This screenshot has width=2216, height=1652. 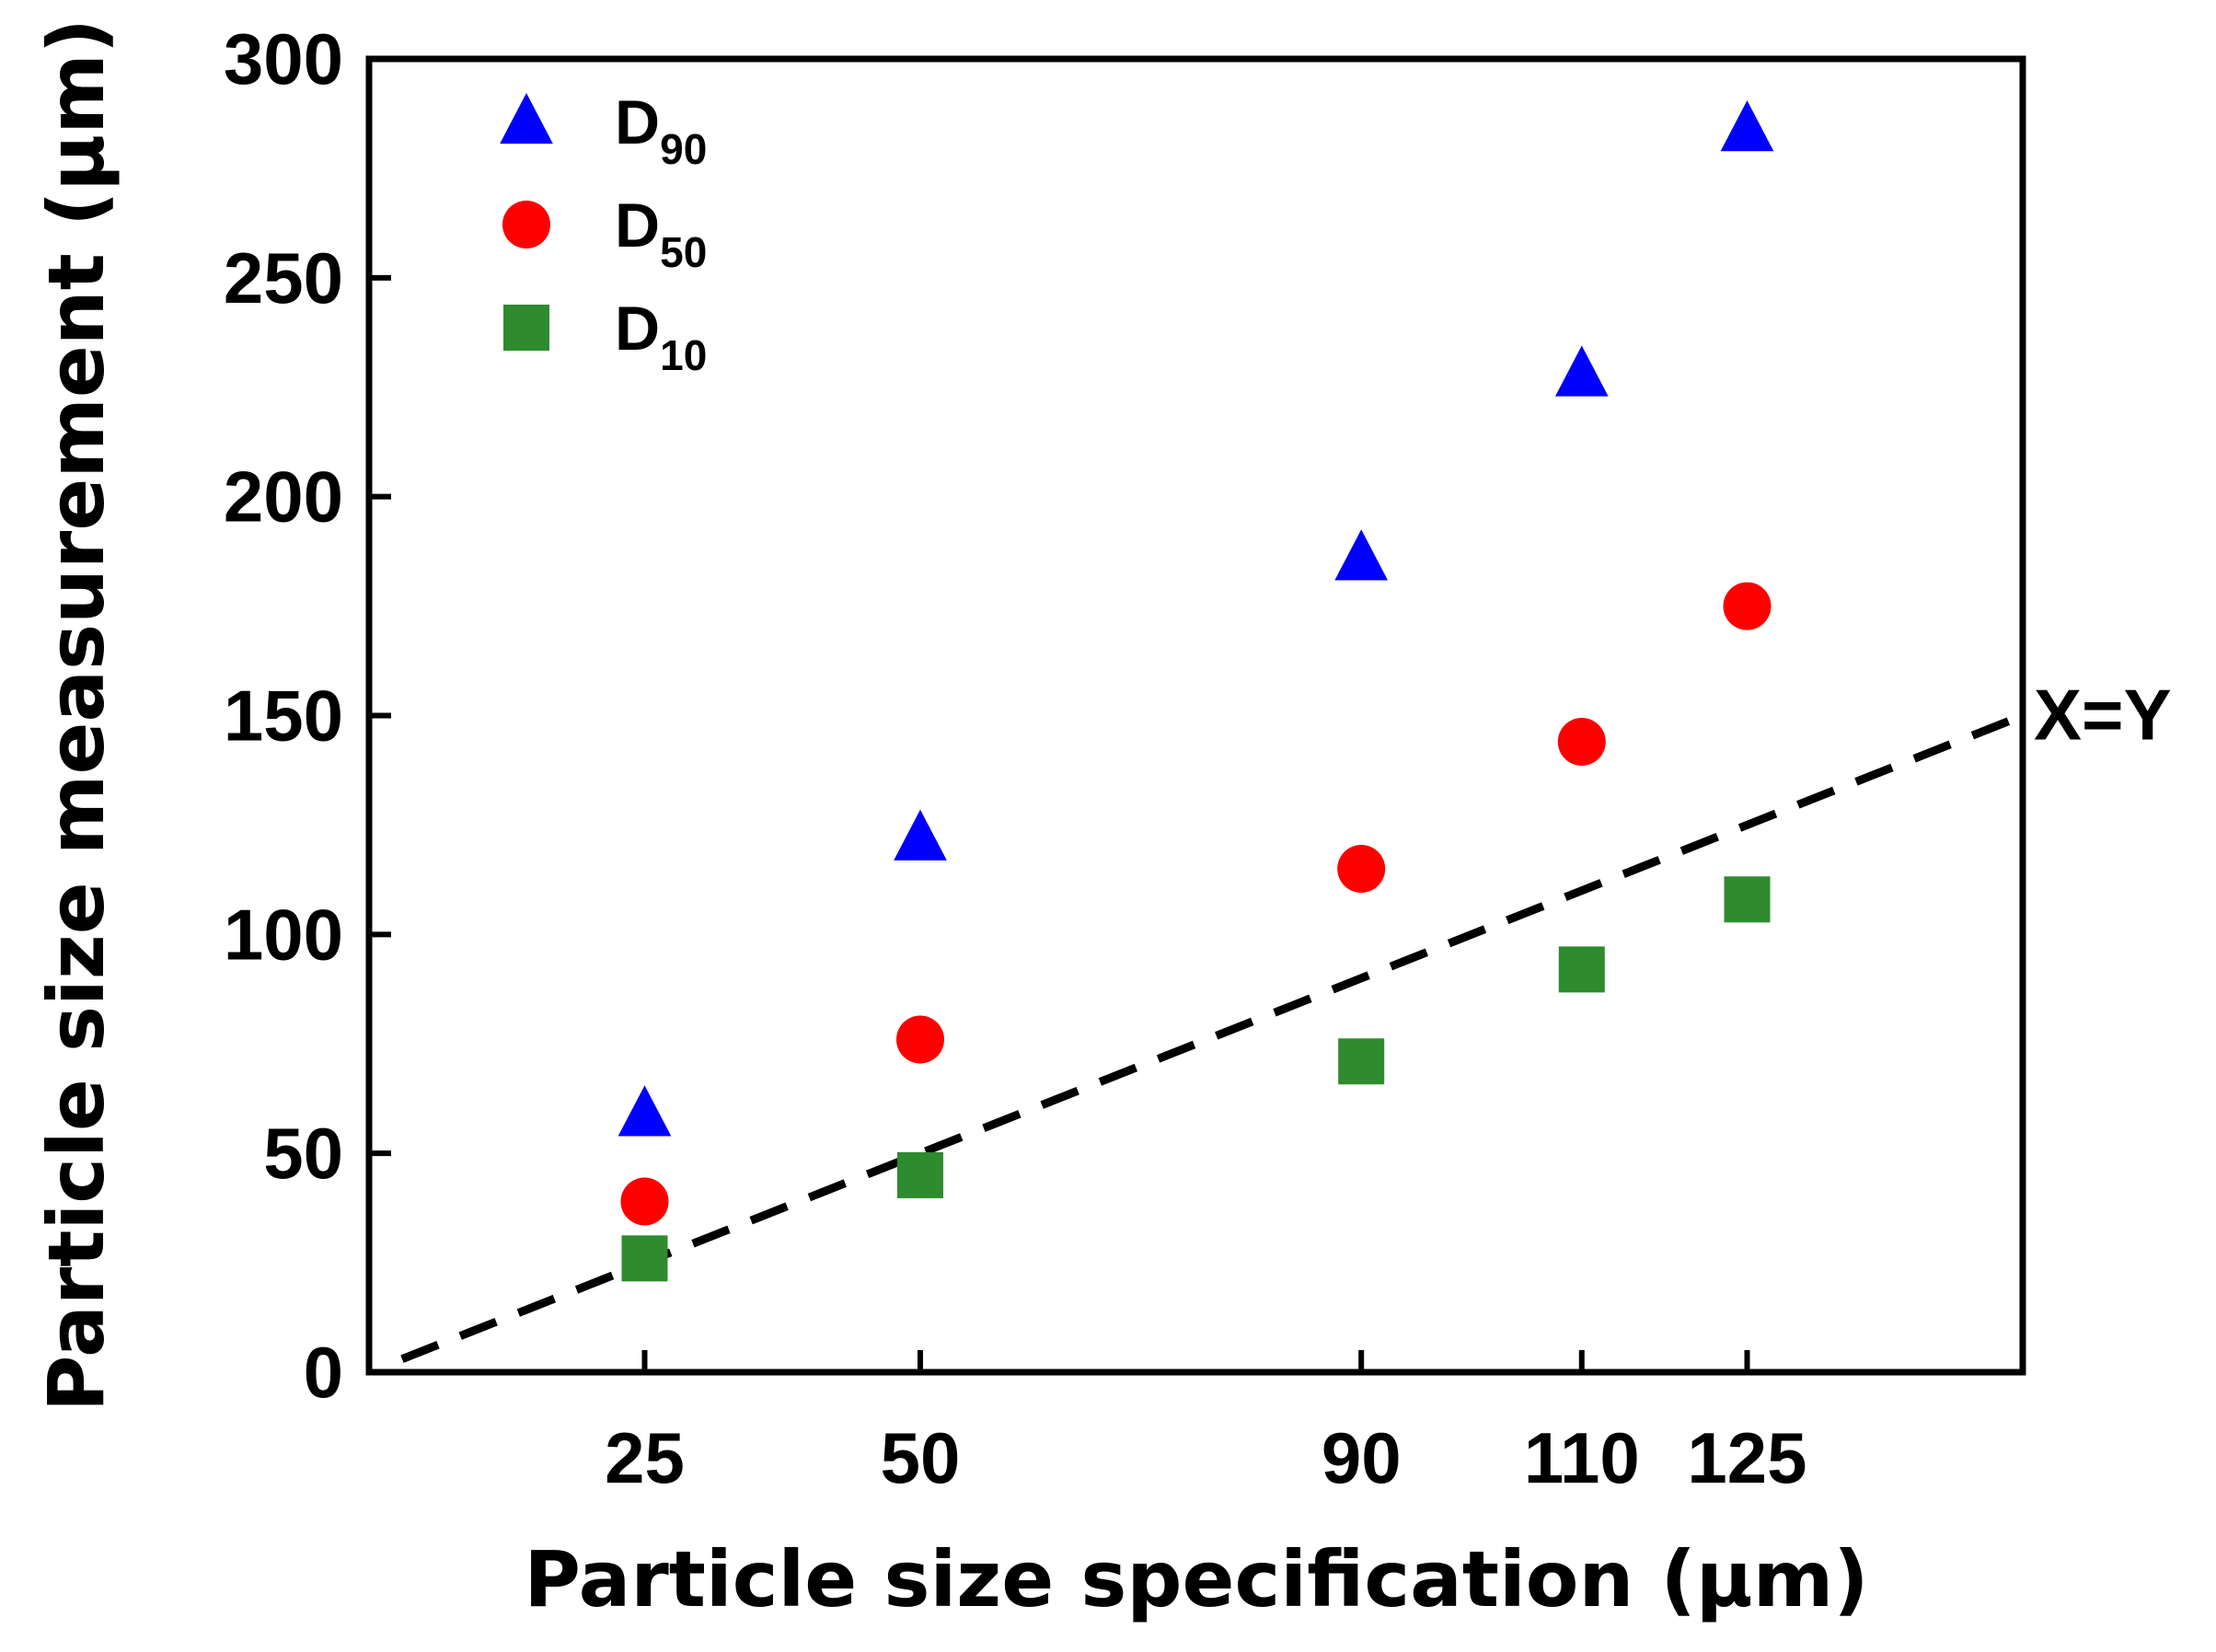 I want to click on y-tick-label: 250, so click(x=283, y=277).